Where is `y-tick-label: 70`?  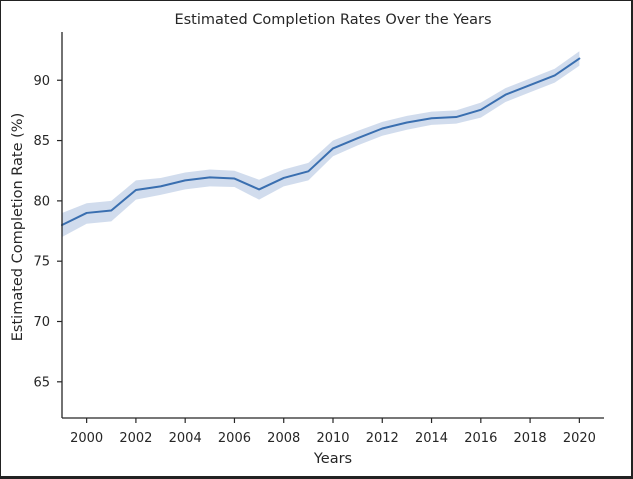 y-tick-label: 70 is located at coordinates (41, 322).